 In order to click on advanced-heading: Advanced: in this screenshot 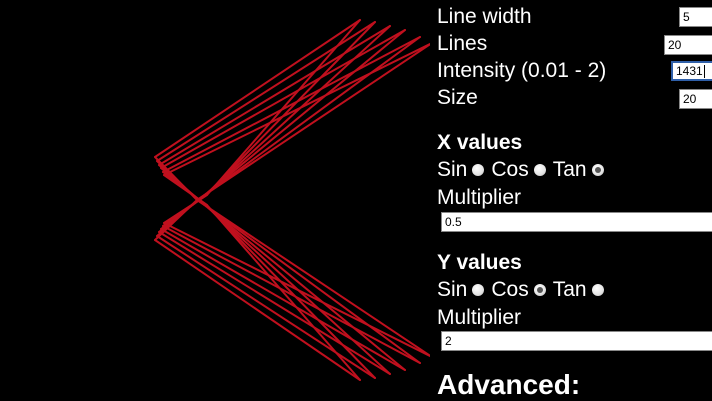, I will do `click(509, 384)`.